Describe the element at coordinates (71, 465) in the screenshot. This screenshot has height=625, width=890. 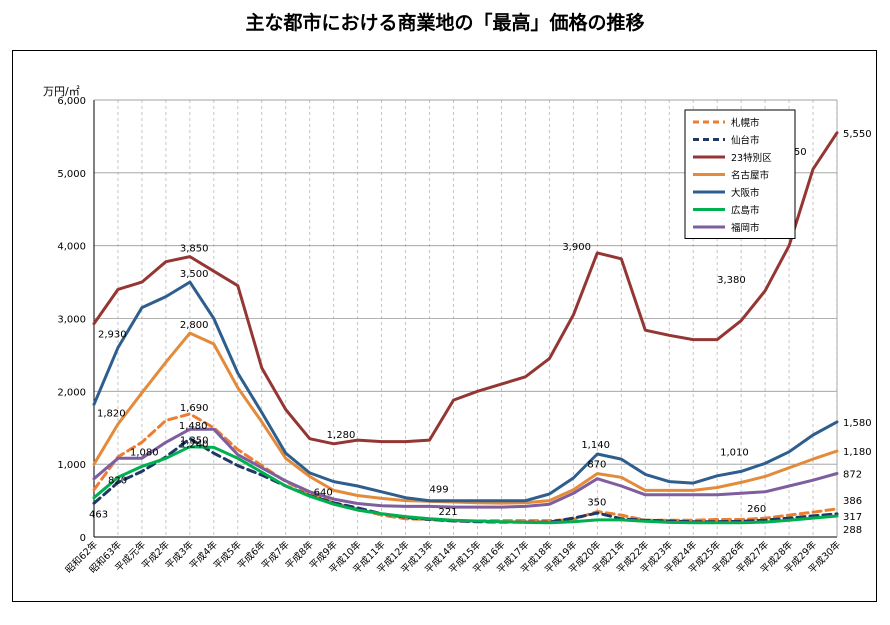
I see `y-tick-label: 1,000` at that location.